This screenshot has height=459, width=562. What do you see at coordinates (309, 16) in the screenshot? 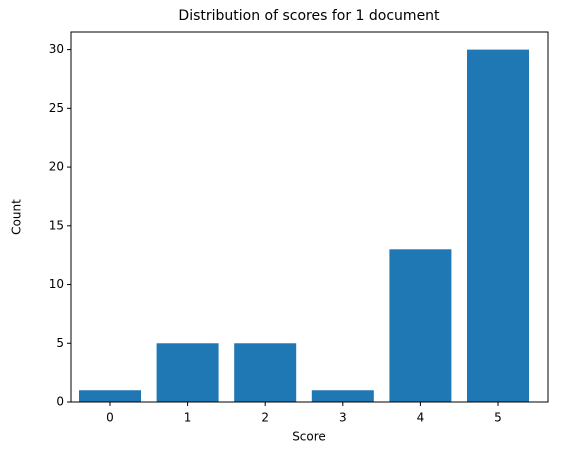
I see `chart-title: Distribution of scores for 1 document` at bounding box center [309, 16].